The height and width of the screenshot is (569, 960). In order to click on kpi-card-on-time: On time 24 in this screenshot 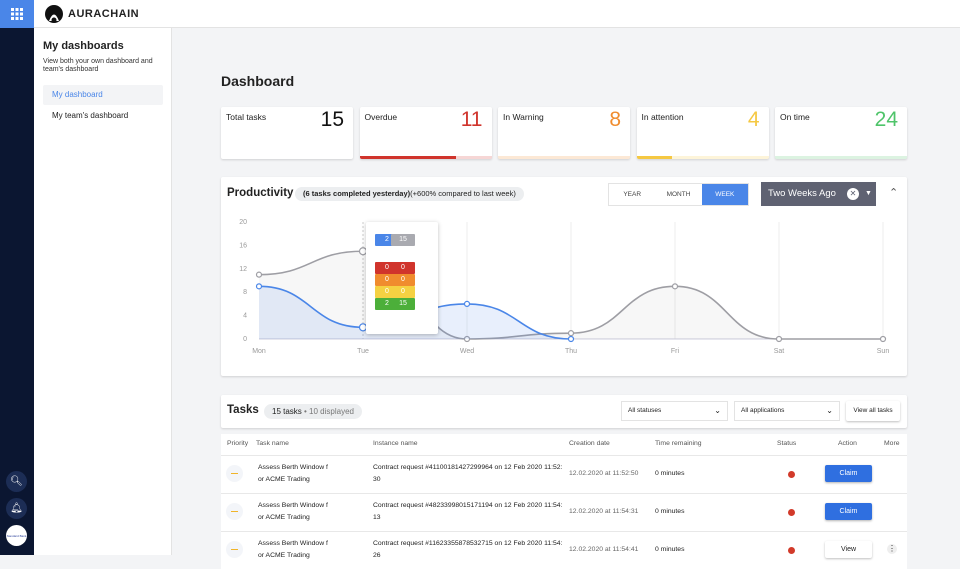, I will do `click(841, 133)`.